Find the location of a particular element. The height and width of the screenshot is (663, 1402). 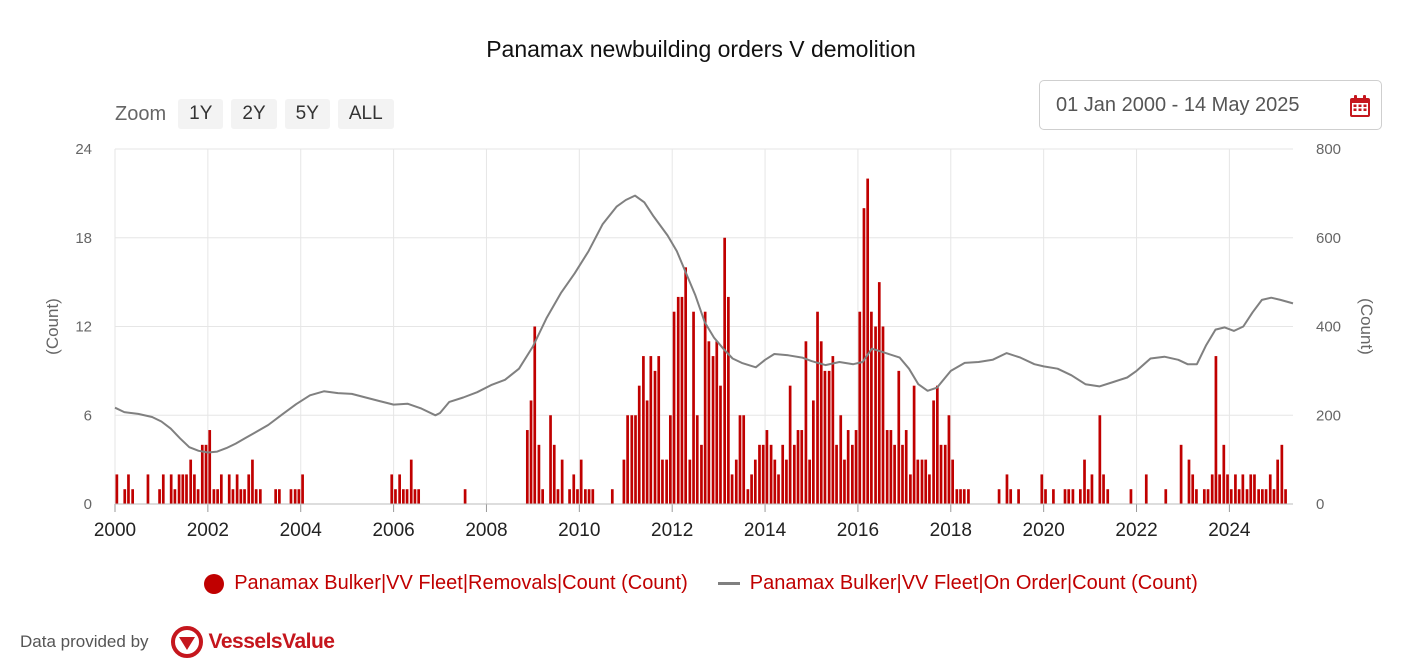

legend-marker-circle-icon is located at coordinates (214, 583).